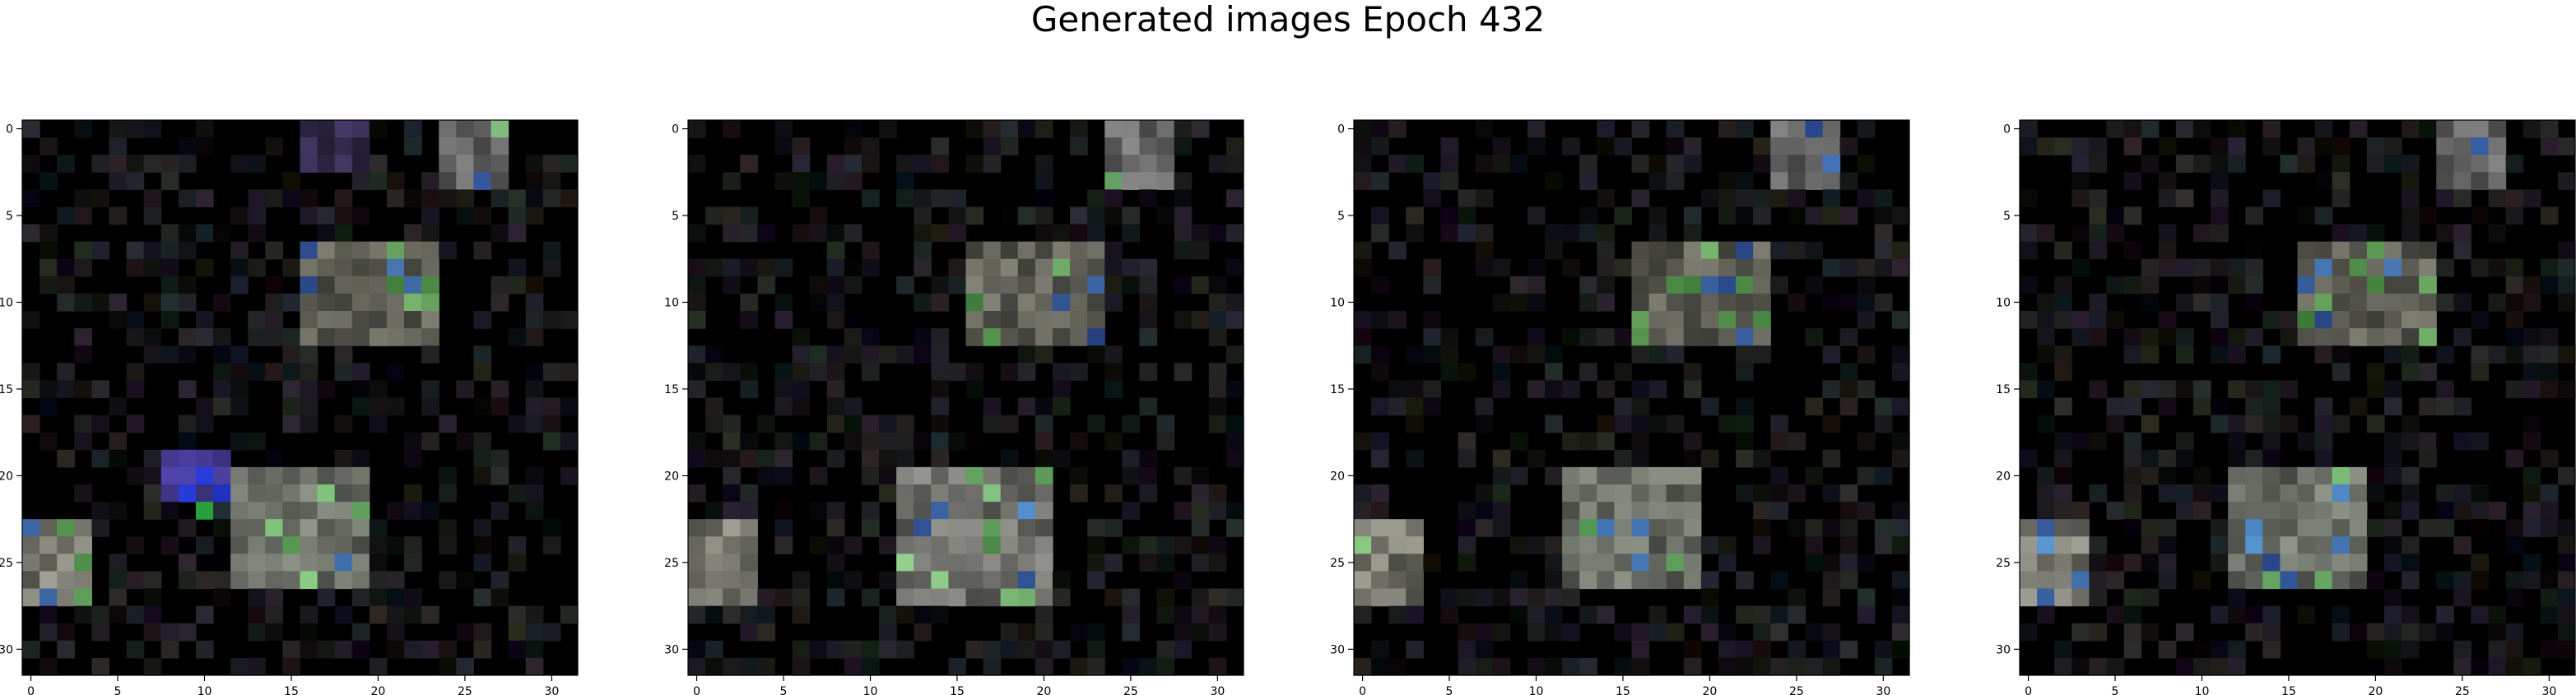 This screenshot has width=2576, height=695. What do you see at coordinates (1797, 690) in the screenshot?
I see `x-tick-label: 25` at bounding box center [1797, 690].